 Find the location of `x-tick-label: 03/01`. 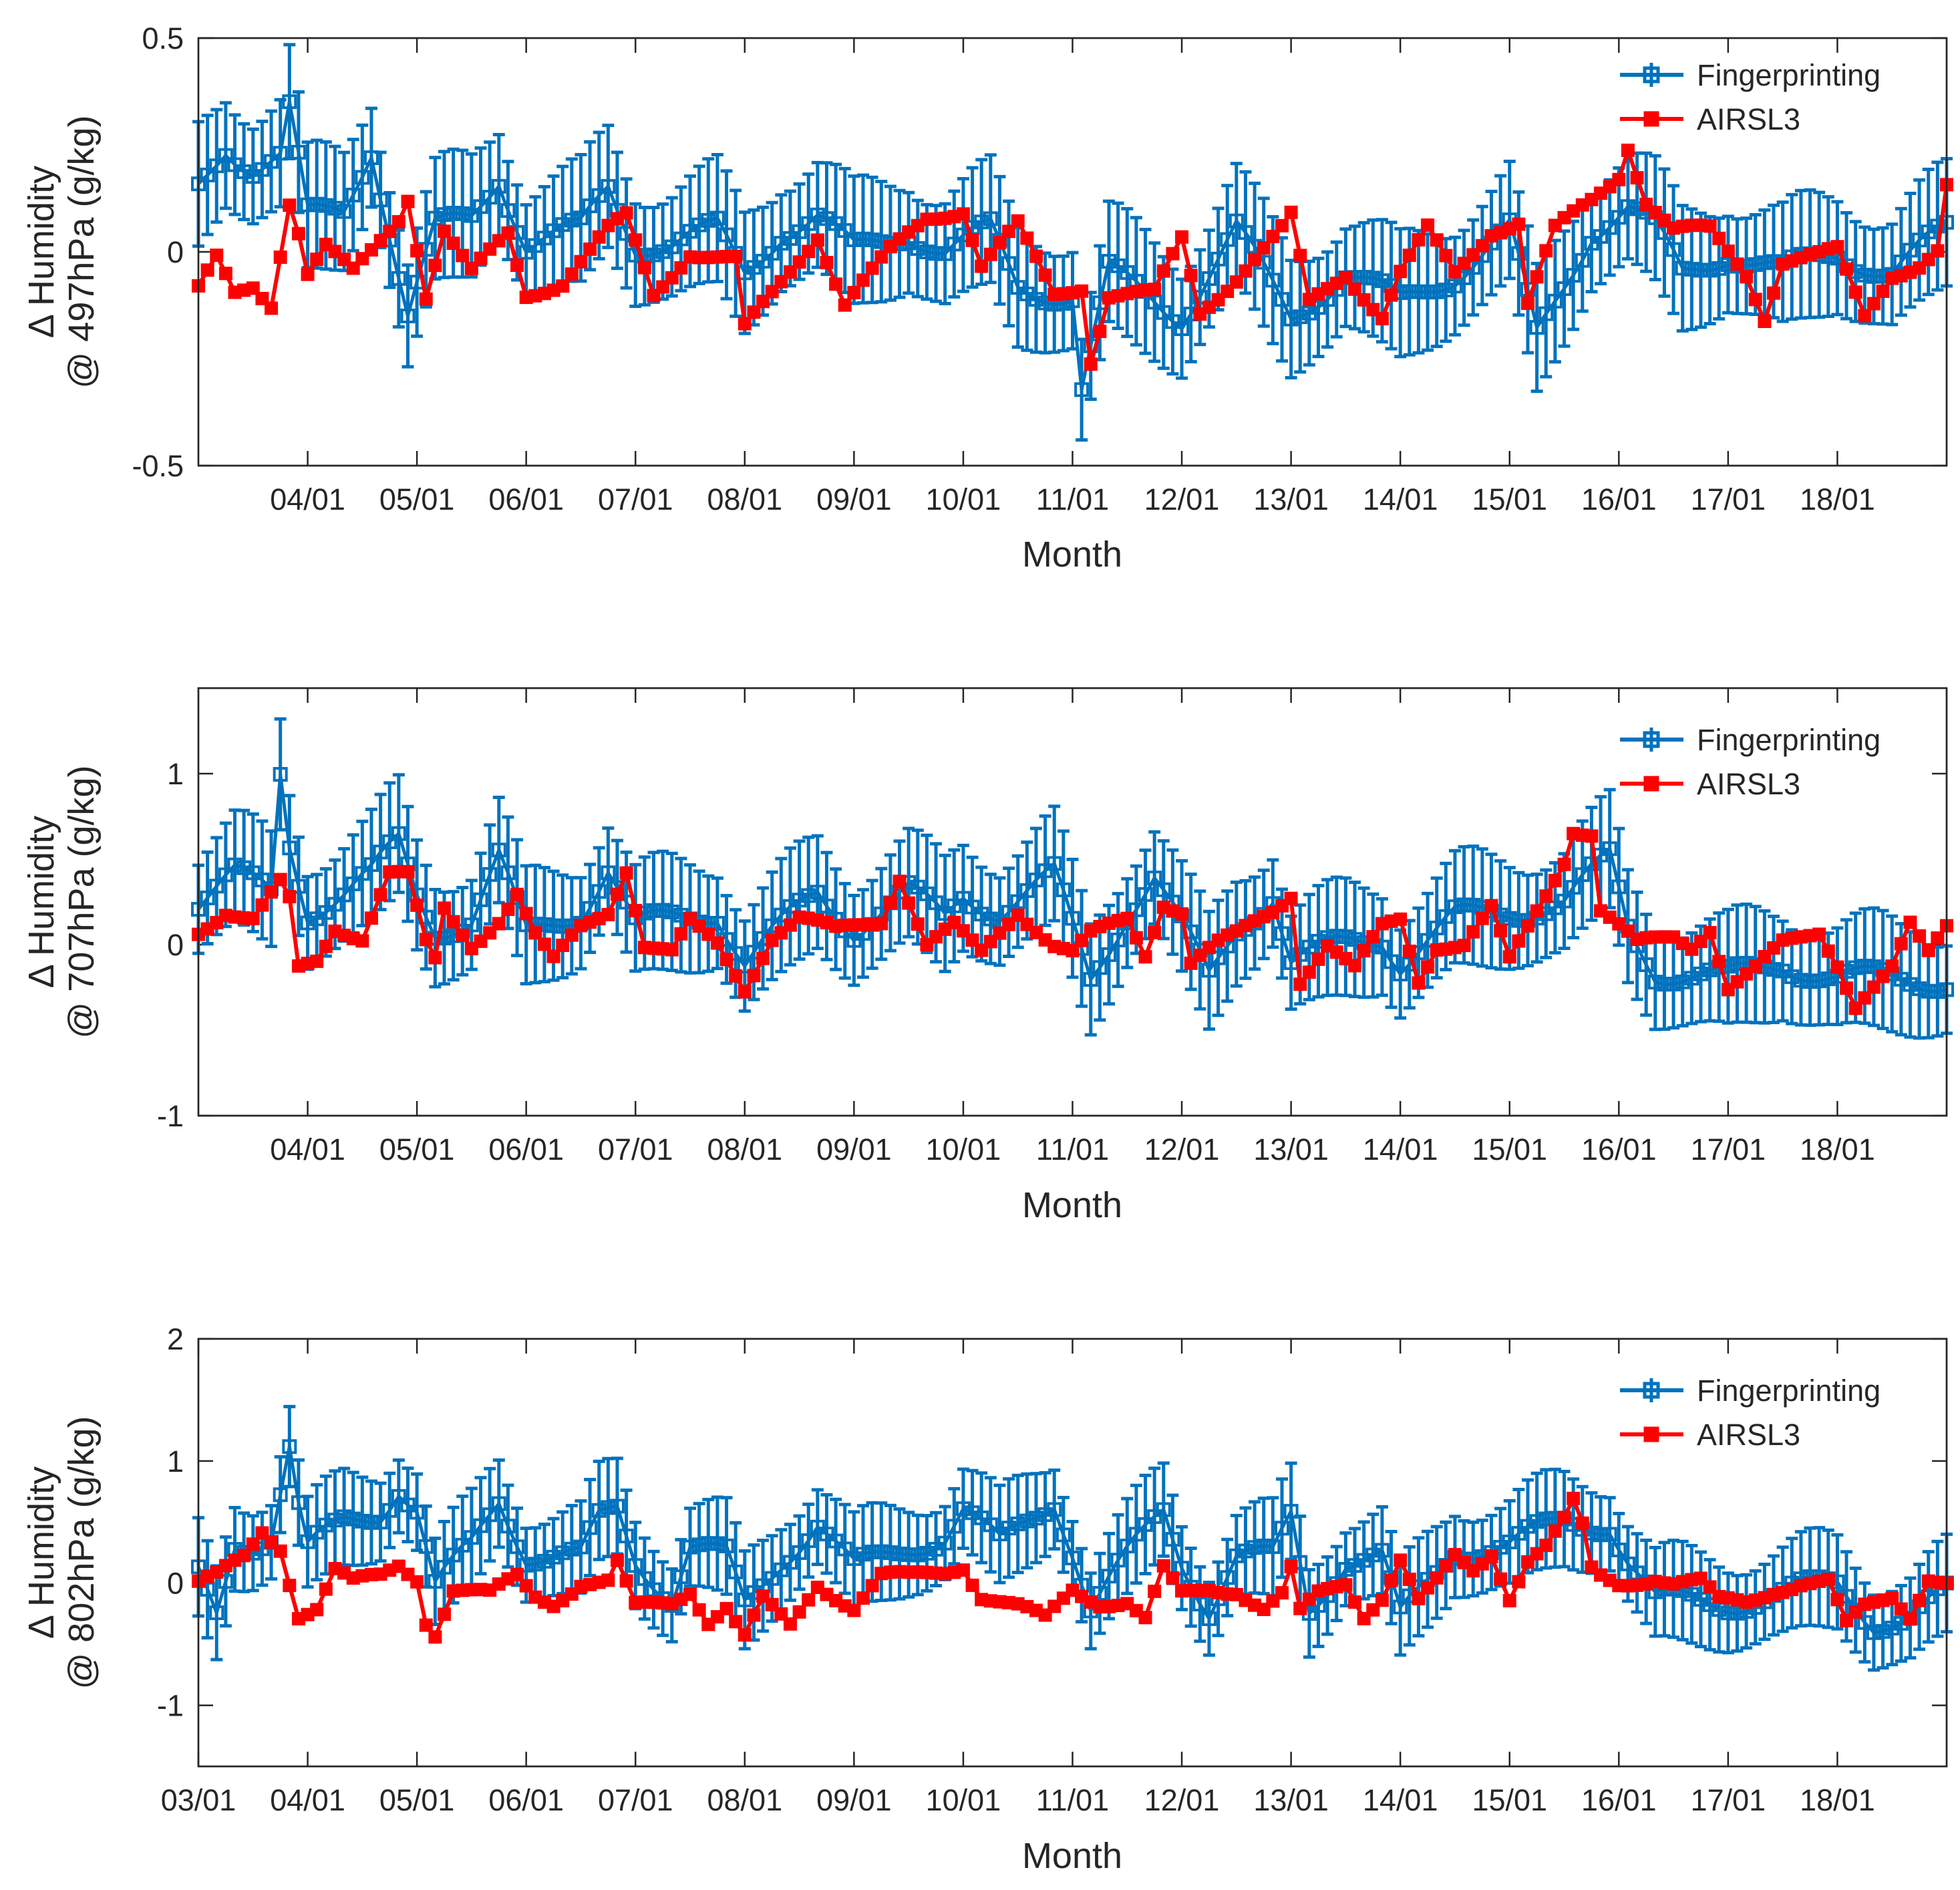

x-tick-label: 03/01 is located at coordinates (198, 1800).